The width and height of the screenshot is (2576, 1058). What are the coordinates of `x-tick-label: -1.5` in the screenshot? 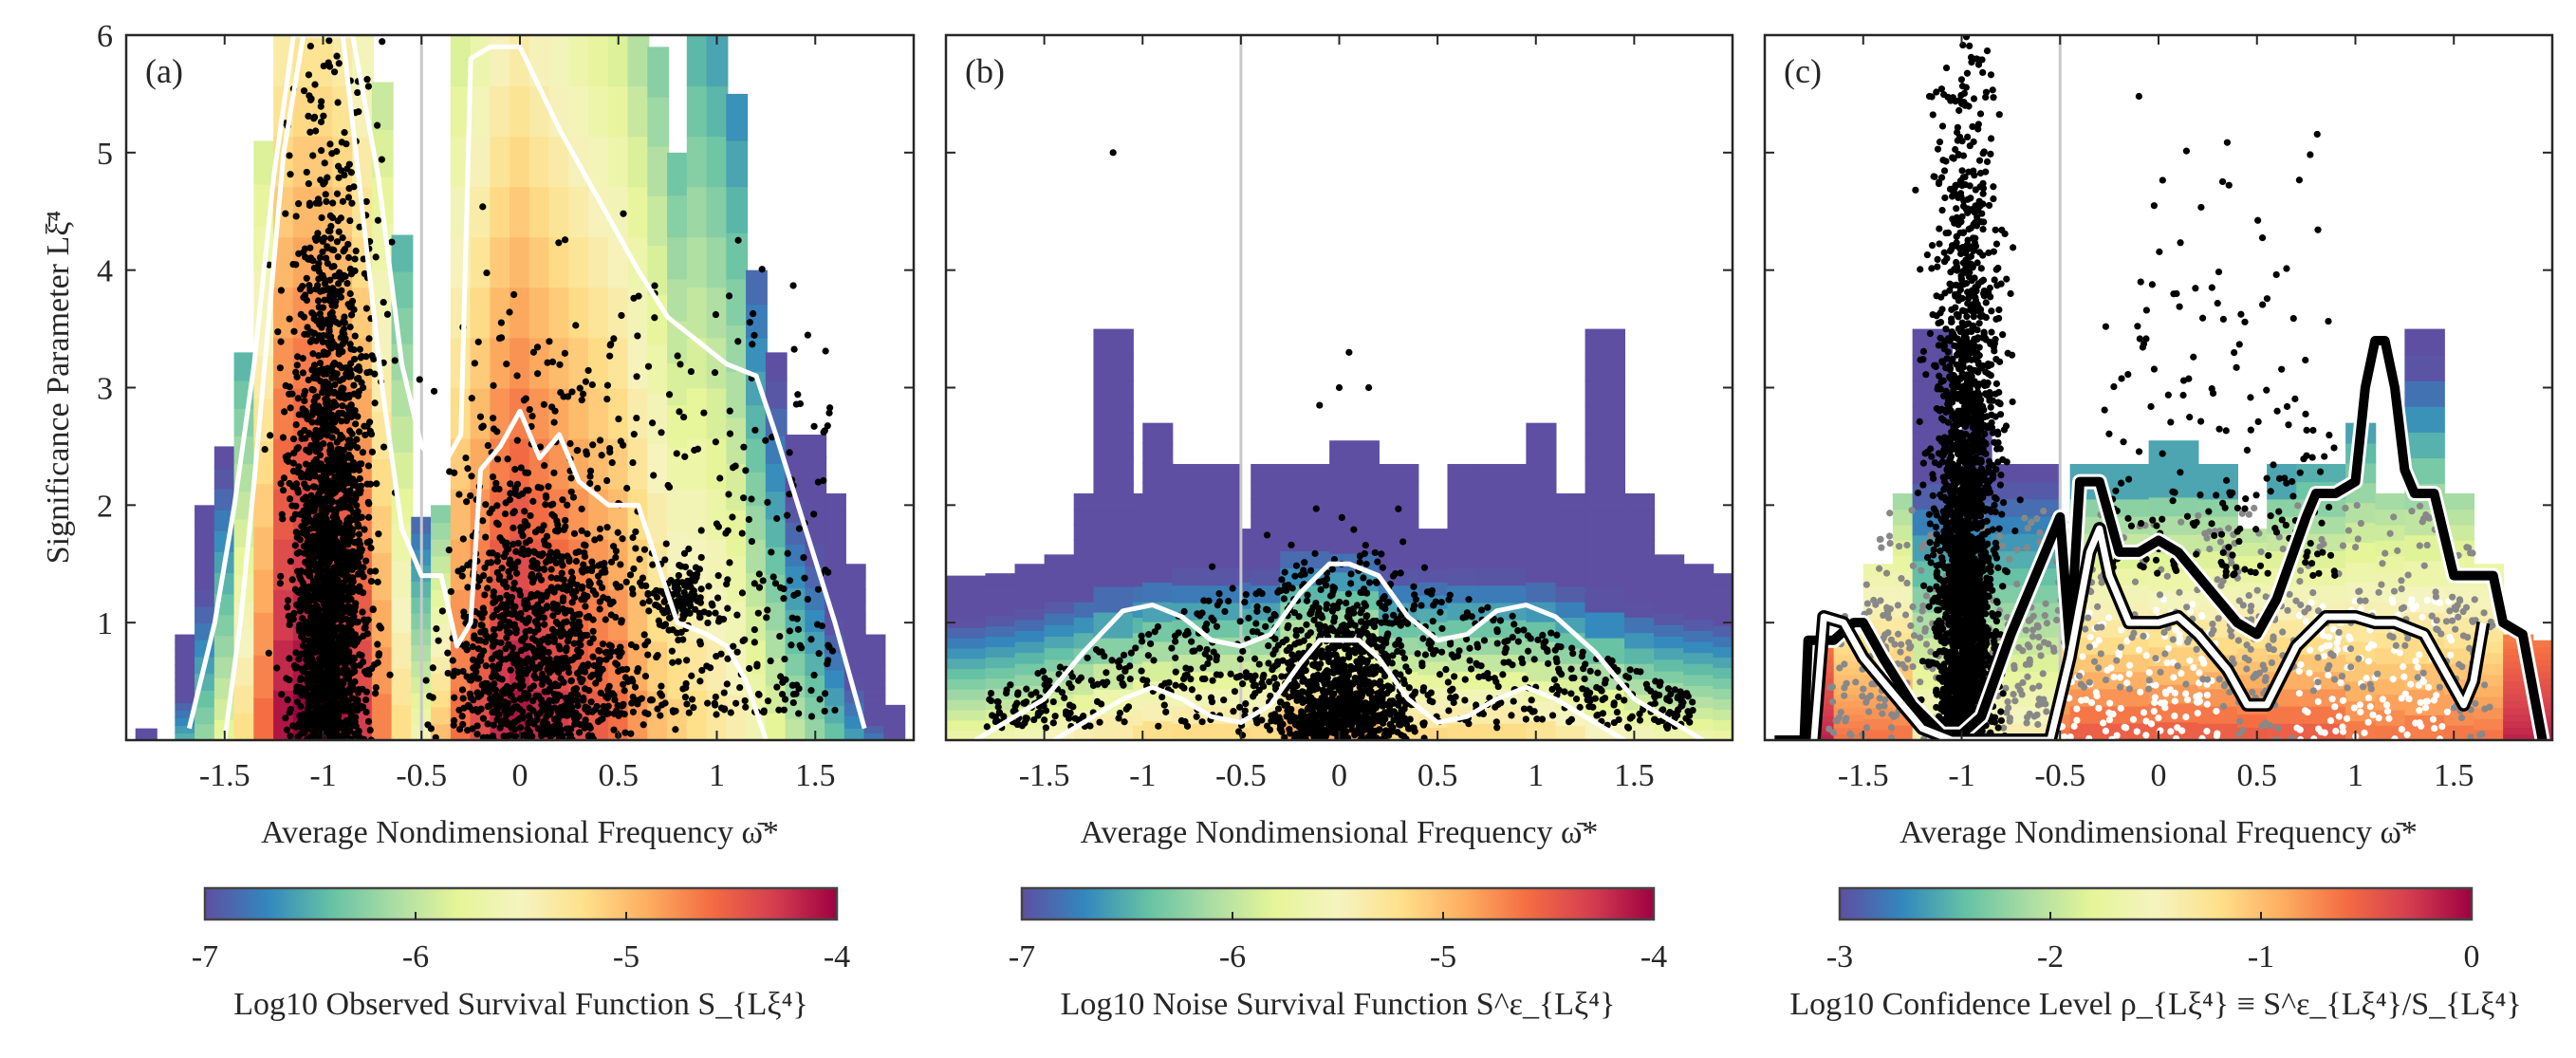 It's located at (224, 775).